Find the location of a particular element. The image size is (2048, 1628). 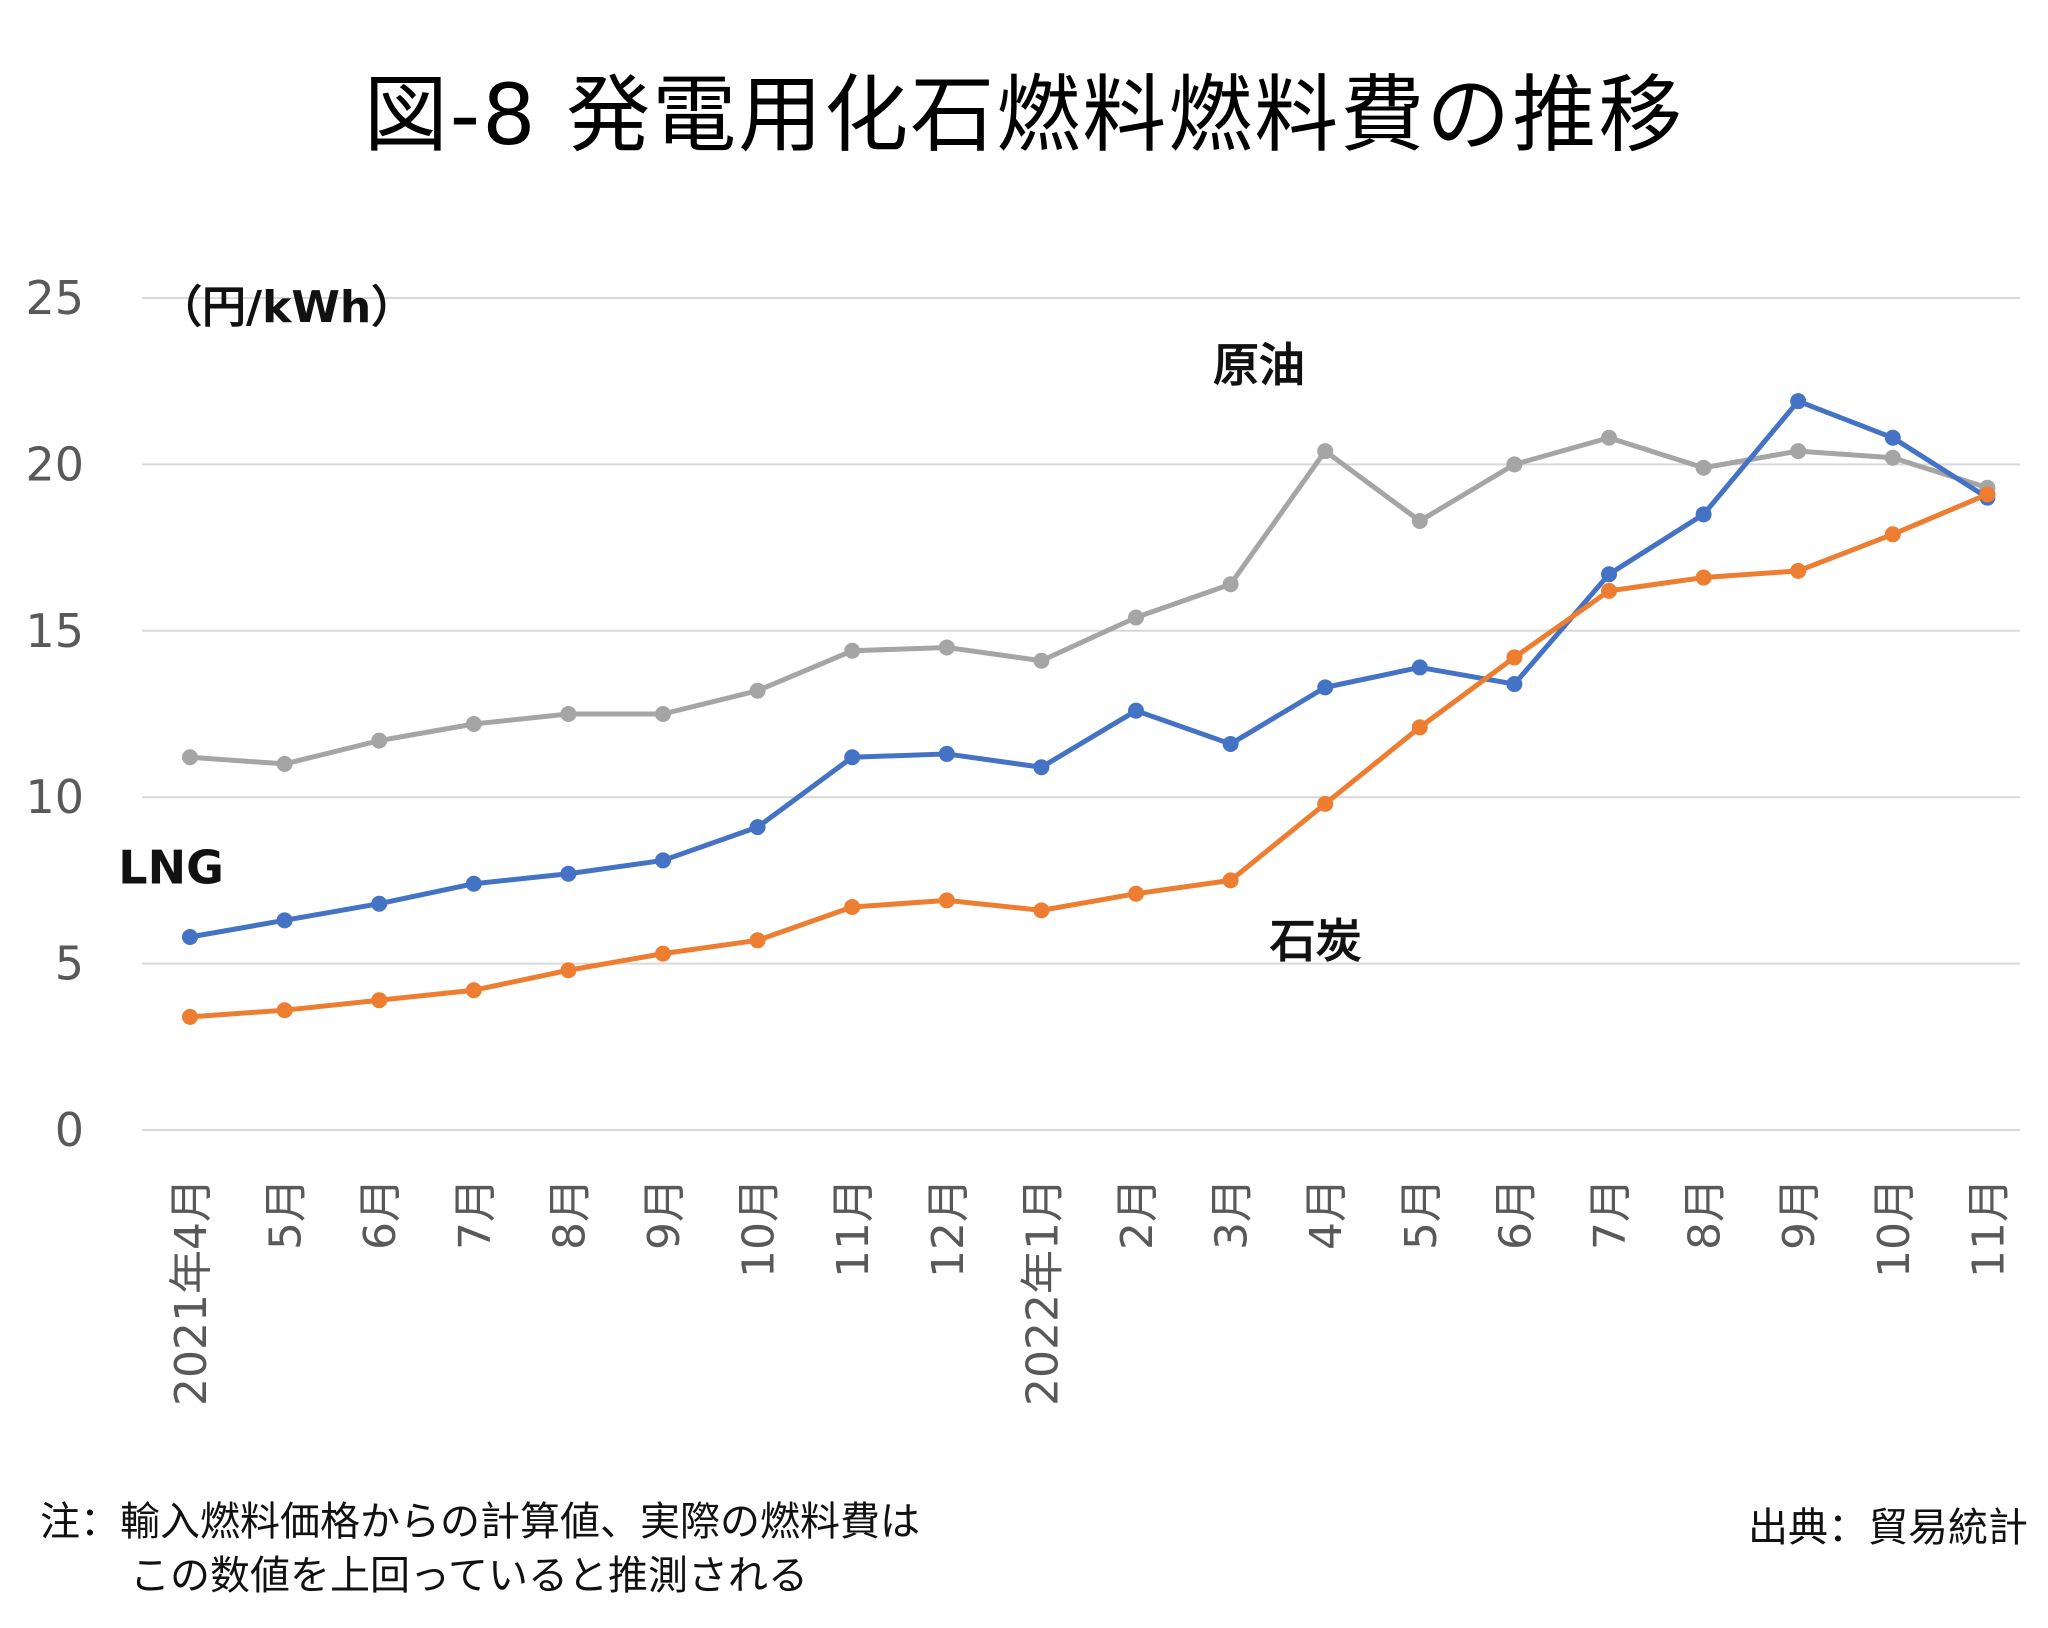

note-line-2: この数値を上回っていると推測される is located at coordinates (469, 1576).